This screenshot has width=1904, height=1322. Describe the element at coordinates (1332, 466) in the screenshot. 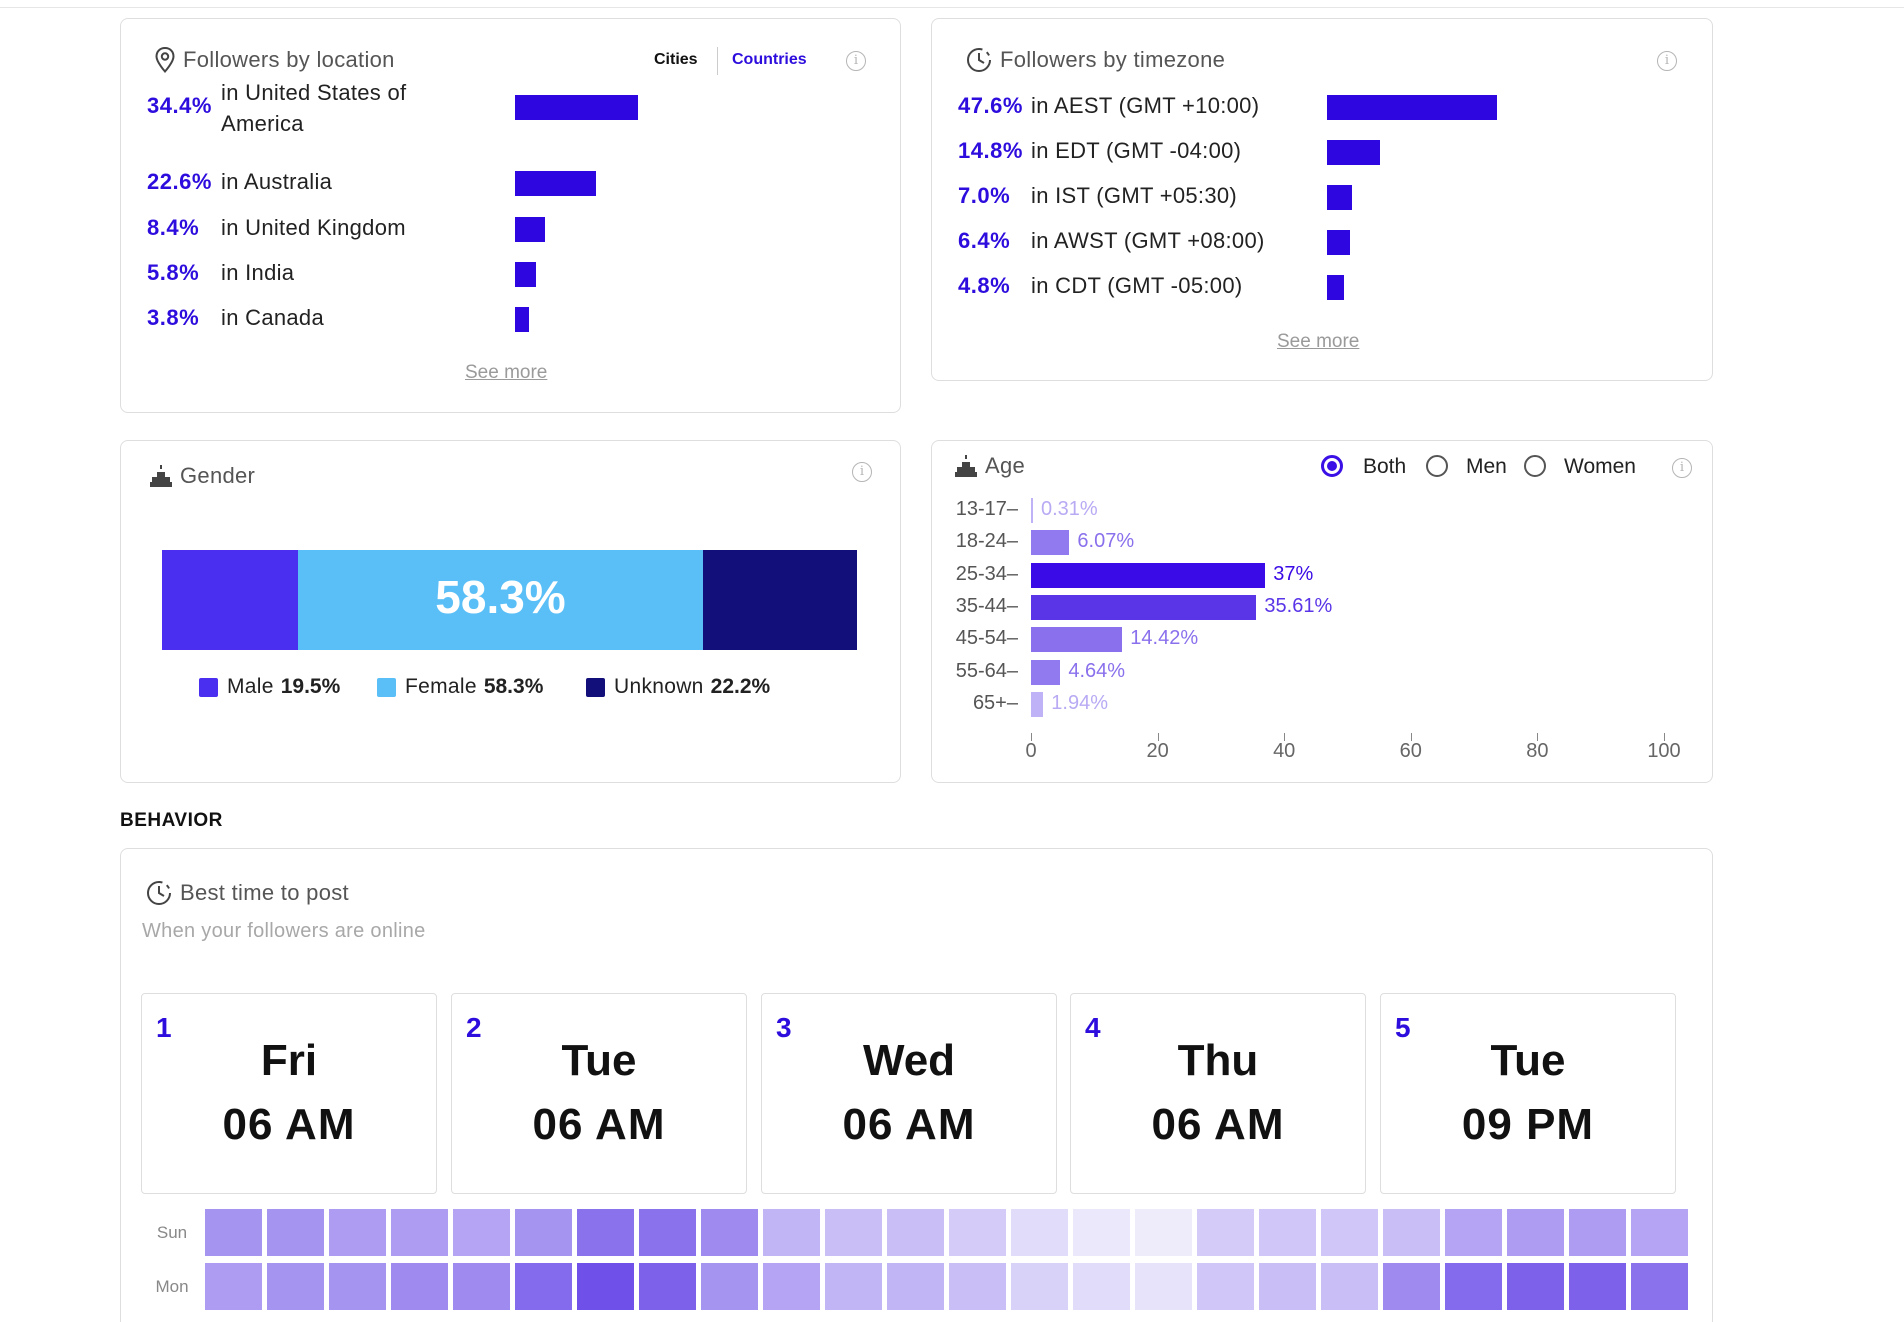

I see `age-radio-both` at that location.